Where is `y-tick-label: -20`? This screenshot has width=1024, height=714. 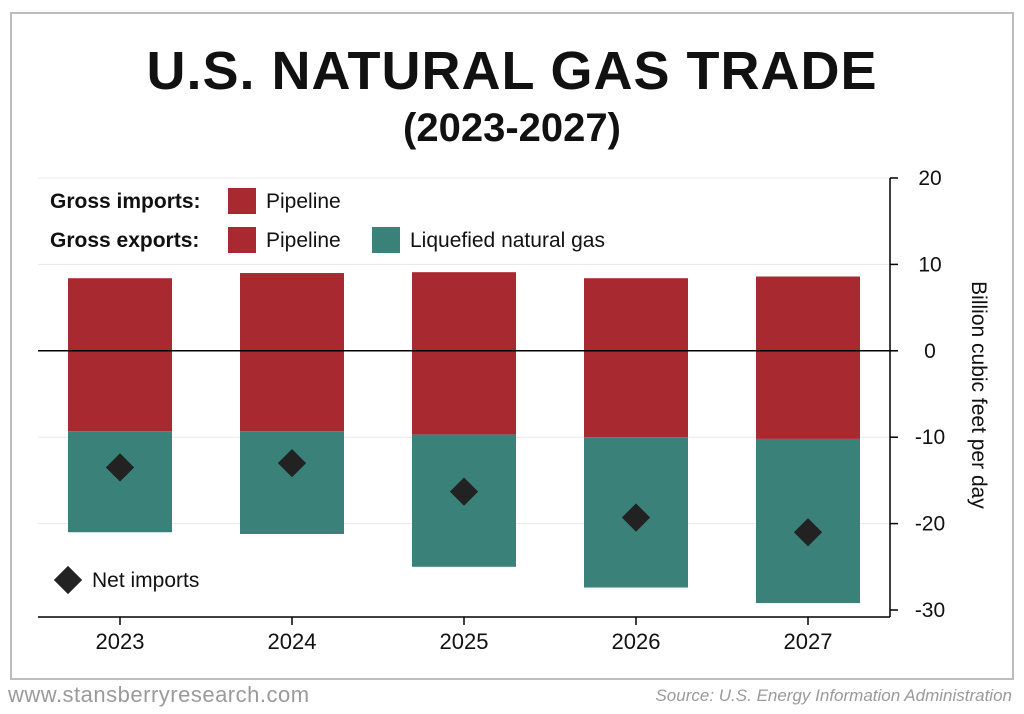 y-tick-label: -20 is located at coordinates (930, 524).